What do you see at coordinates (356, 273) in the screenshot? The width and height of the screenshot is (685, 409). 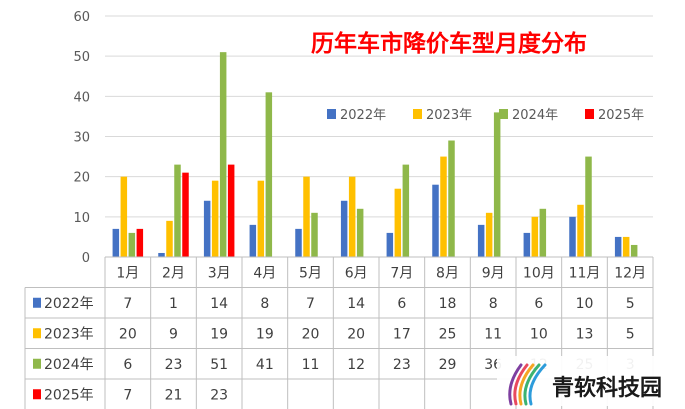 I see `x-tick-label: 6月` at bounding box center [356, 273].